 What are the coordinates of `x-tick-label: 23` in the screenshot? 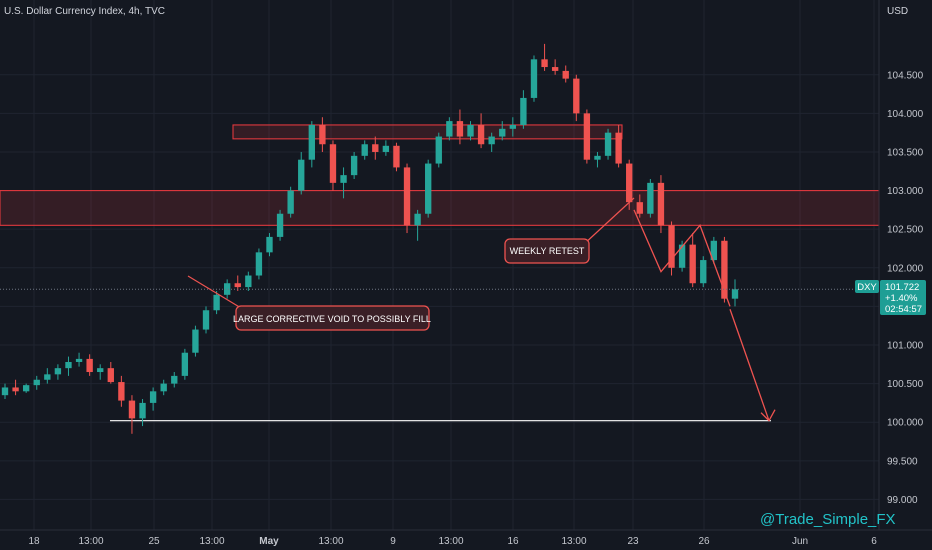 It's located at (633, 541).